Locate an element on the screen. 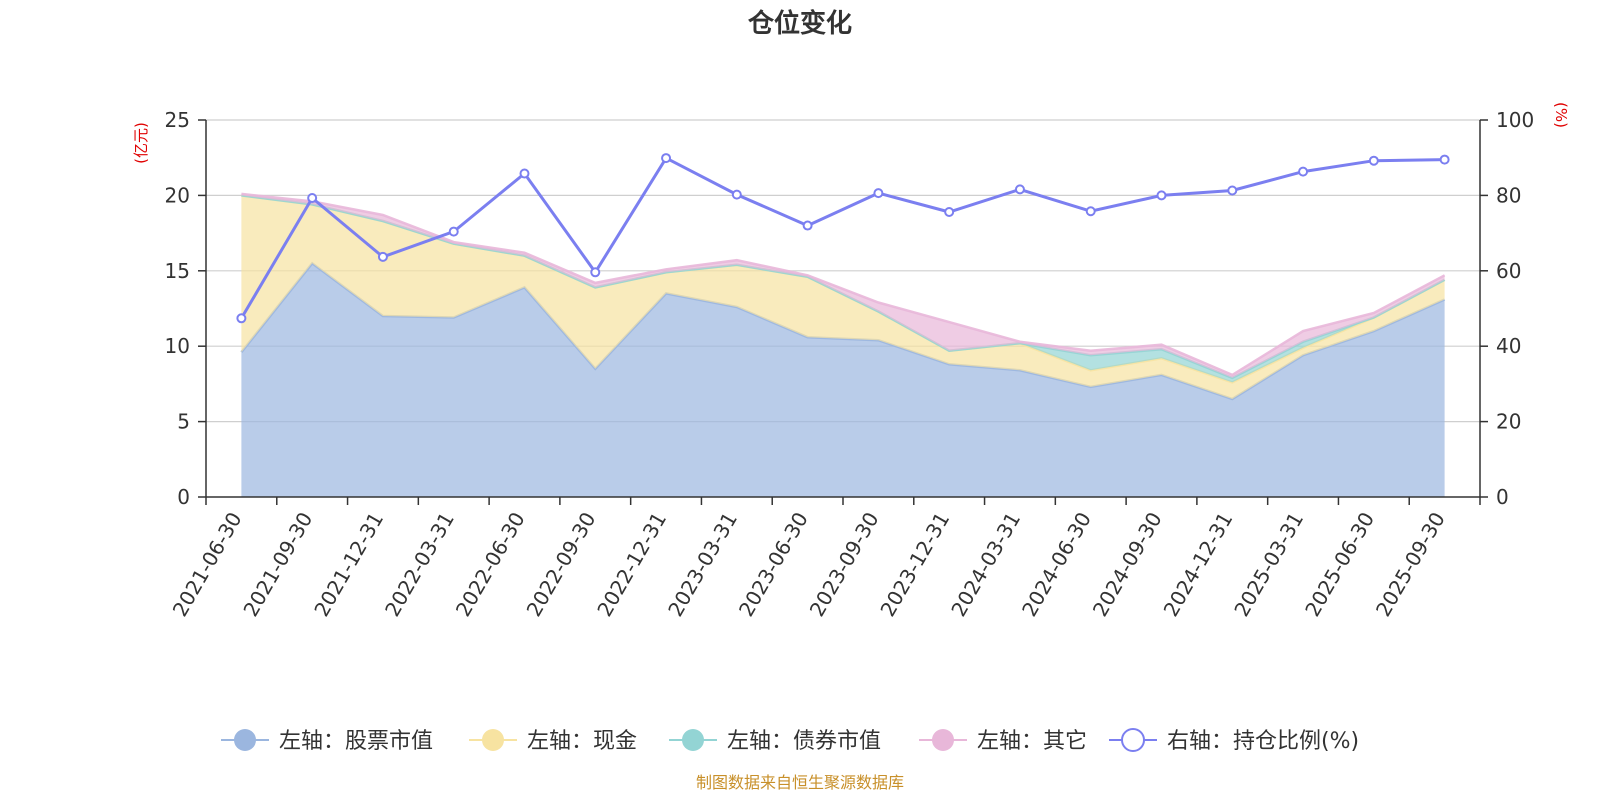 Image resolution: width=1600 pixels, height=804 pixels. right-axis-tick-label: 0 is located at coordinates (1502, 497).